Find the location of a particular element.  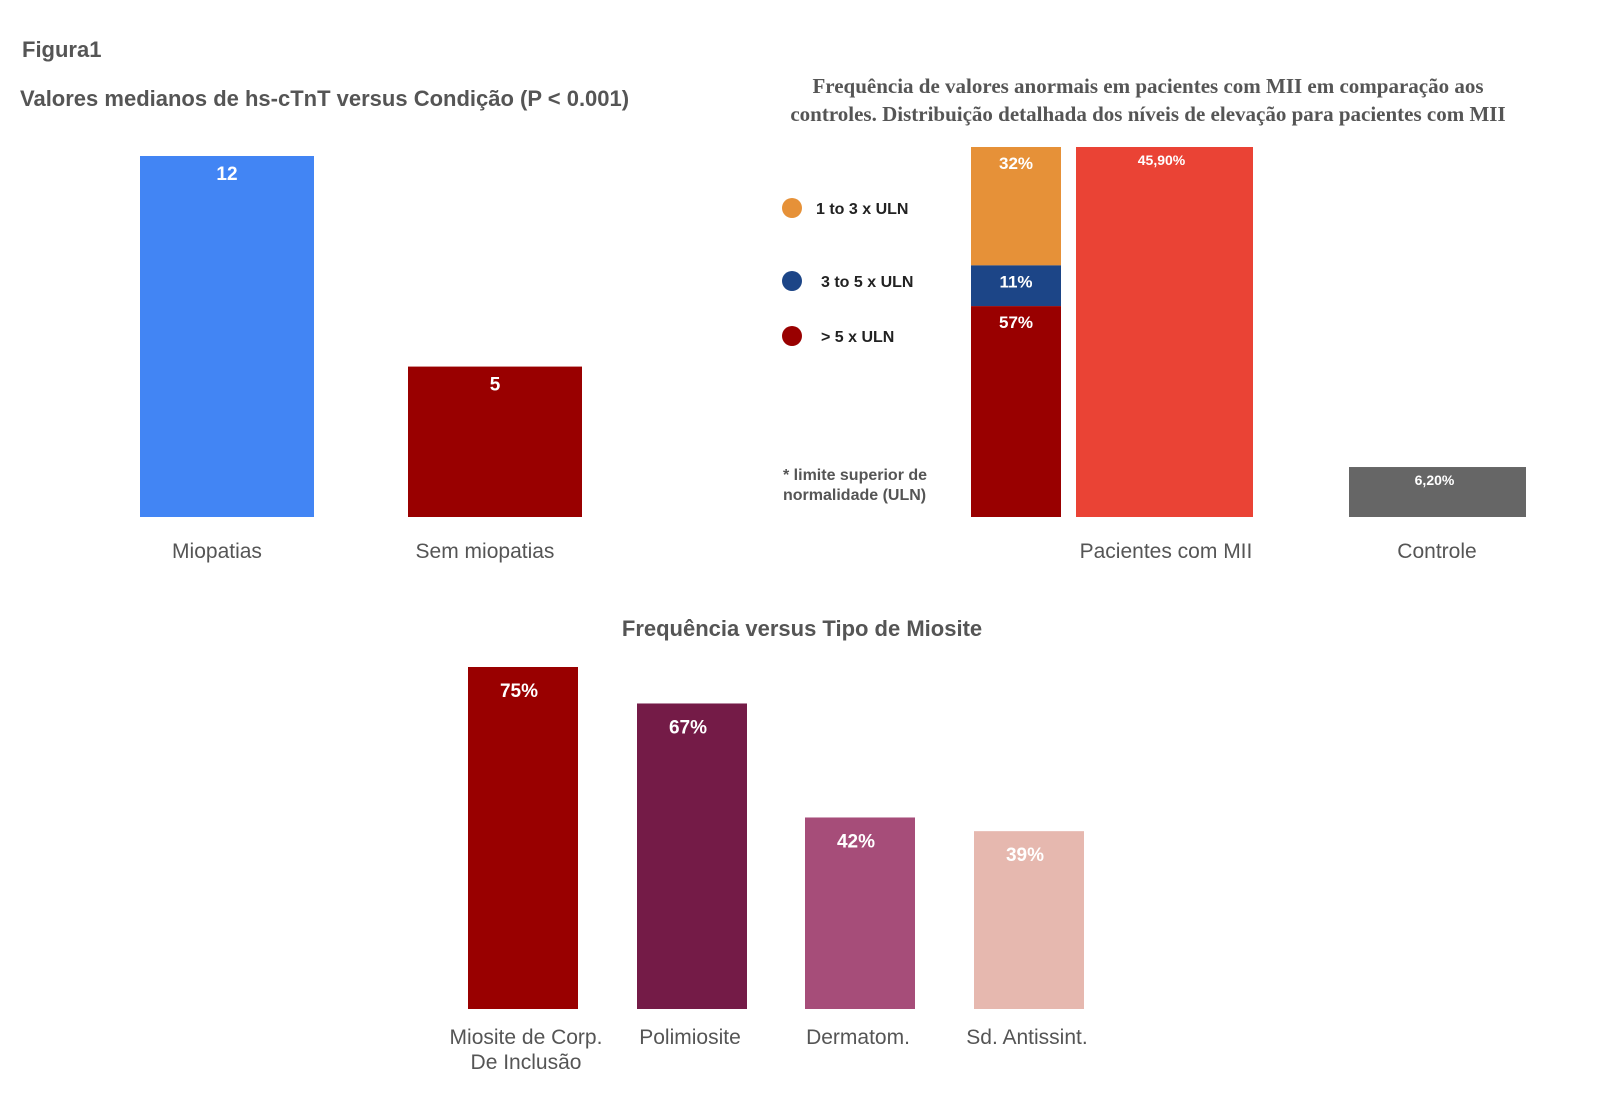

chart2-legend: 1 to 3 x ULN 3 to 5 x ULN > 5 x ULN is located at coordinates (847, 272).